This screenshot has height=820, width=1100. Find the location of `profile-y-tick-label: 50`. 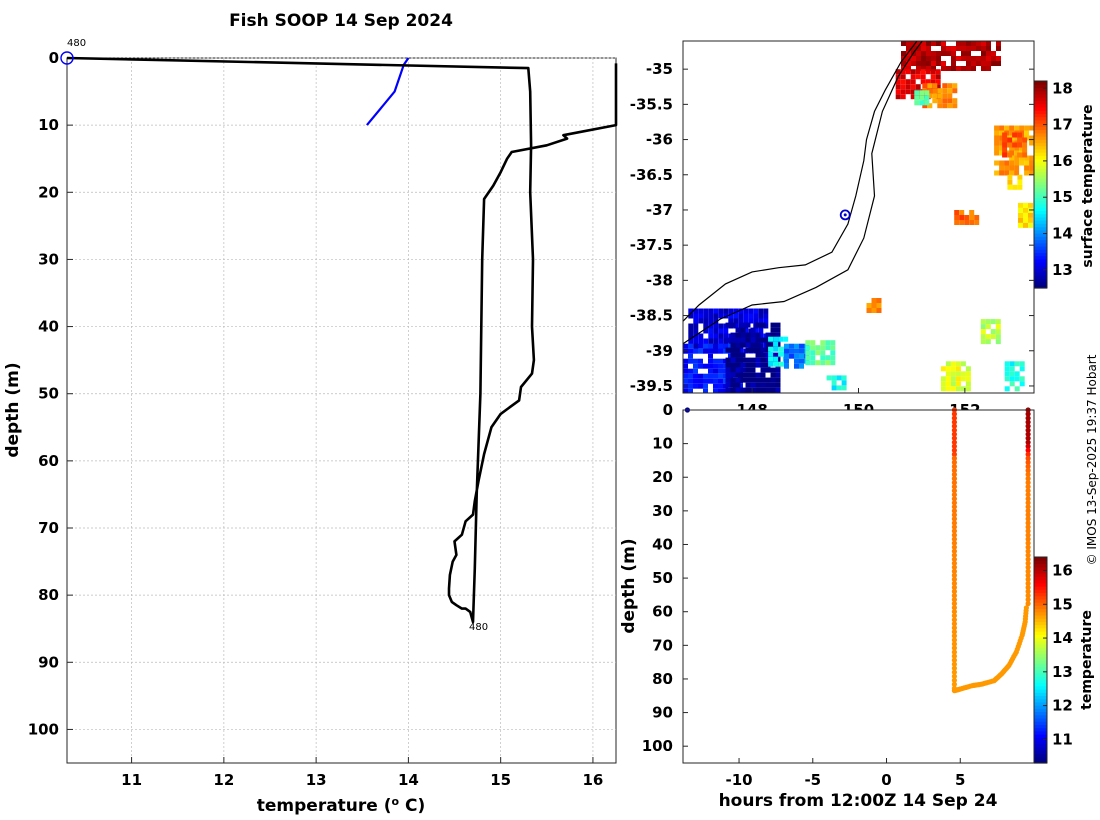

profile-y-tick-label: 50 is located at coordinates (48, 394).